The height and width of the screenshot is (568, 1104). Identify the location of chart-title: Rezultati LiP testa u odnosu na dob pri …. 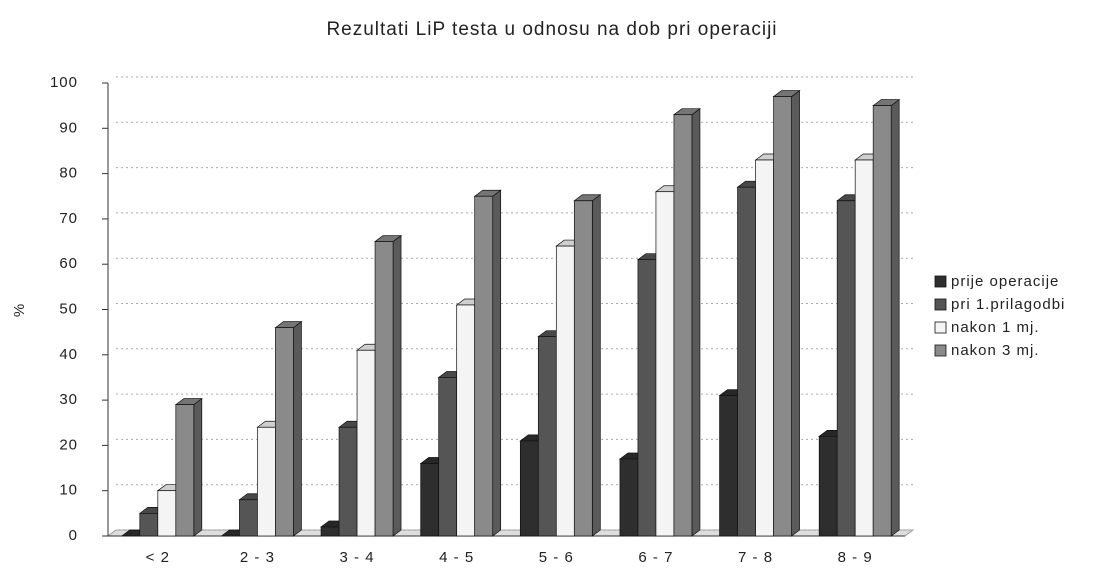
(551, 29).